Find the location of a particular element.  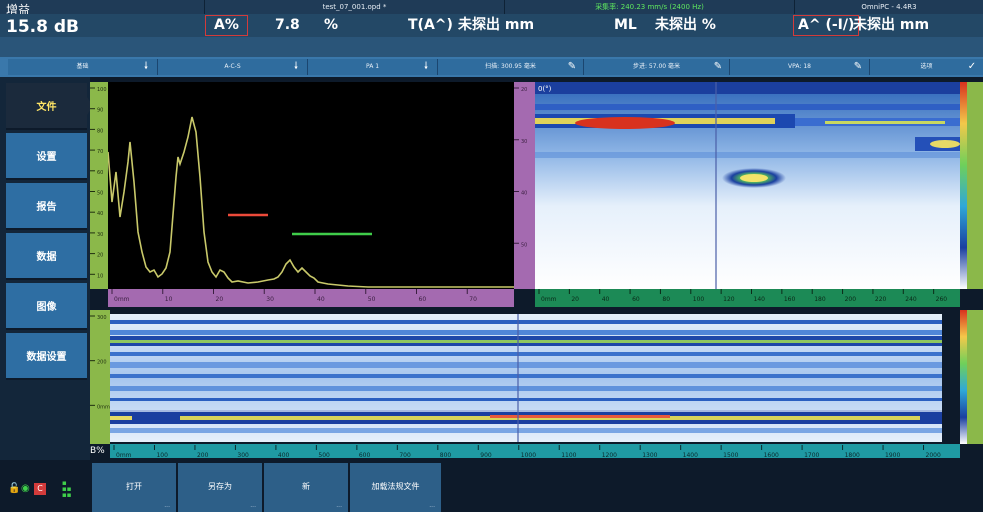

param-scan-label: 扫描: 300.95 毫米 is located at coordinates (510, 66).